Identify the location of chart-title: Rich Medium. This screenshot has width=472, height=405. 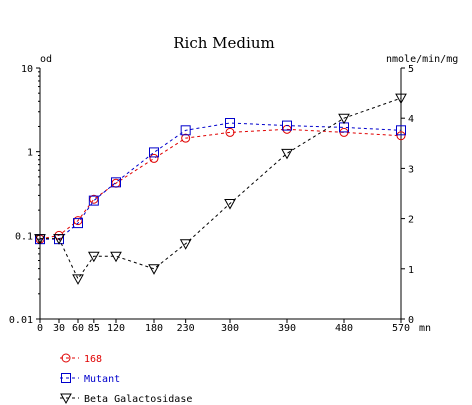
(223, 43).